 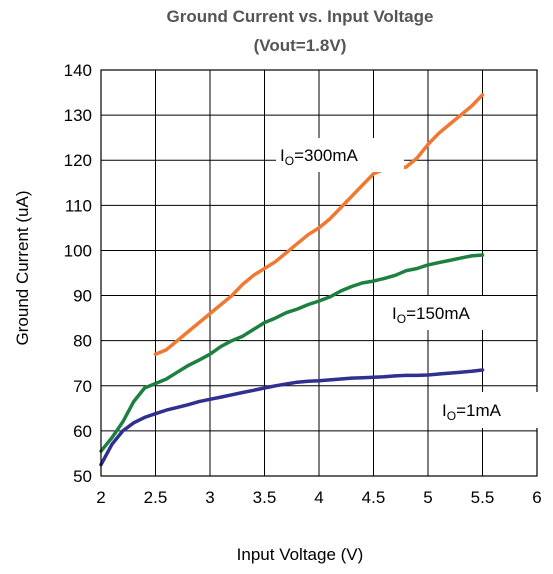 I want to click on series-label-value: =300mA, so click(x=326, y=155).